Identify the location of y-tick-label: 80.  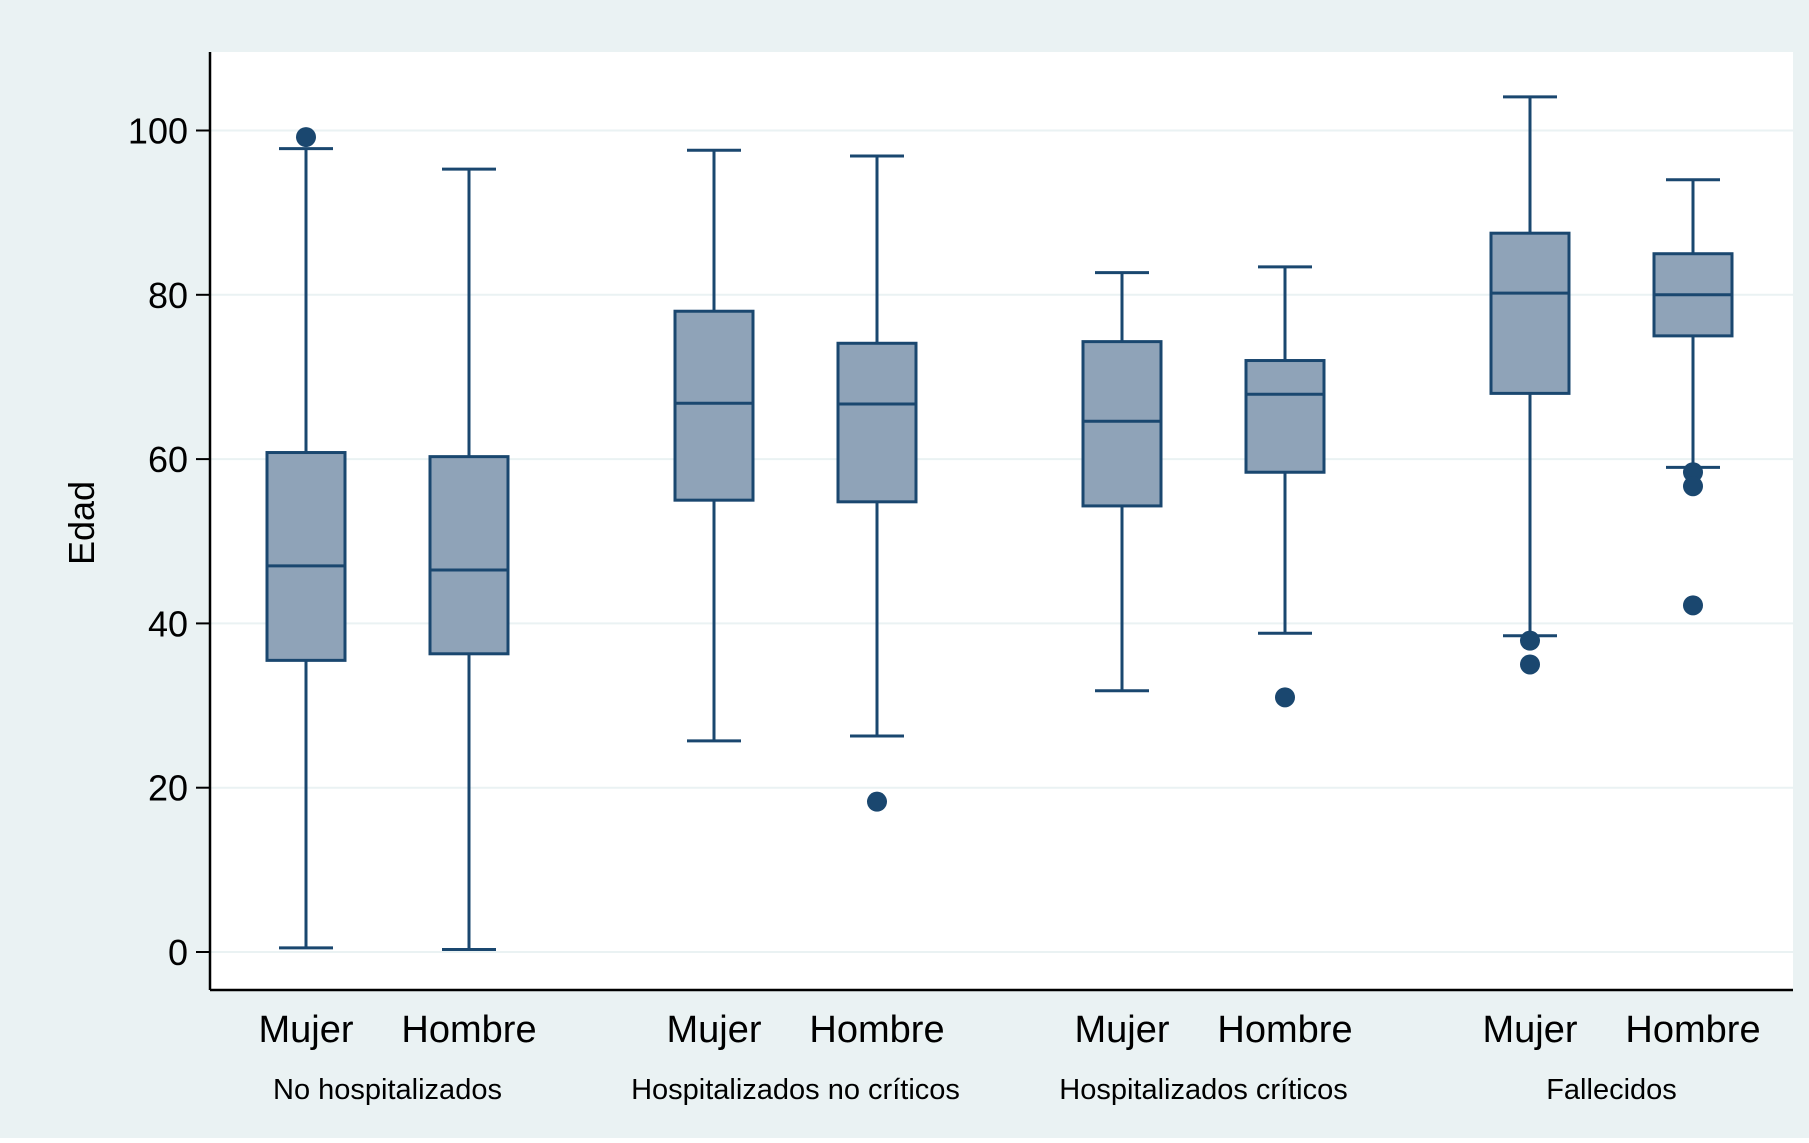
(168, 295).